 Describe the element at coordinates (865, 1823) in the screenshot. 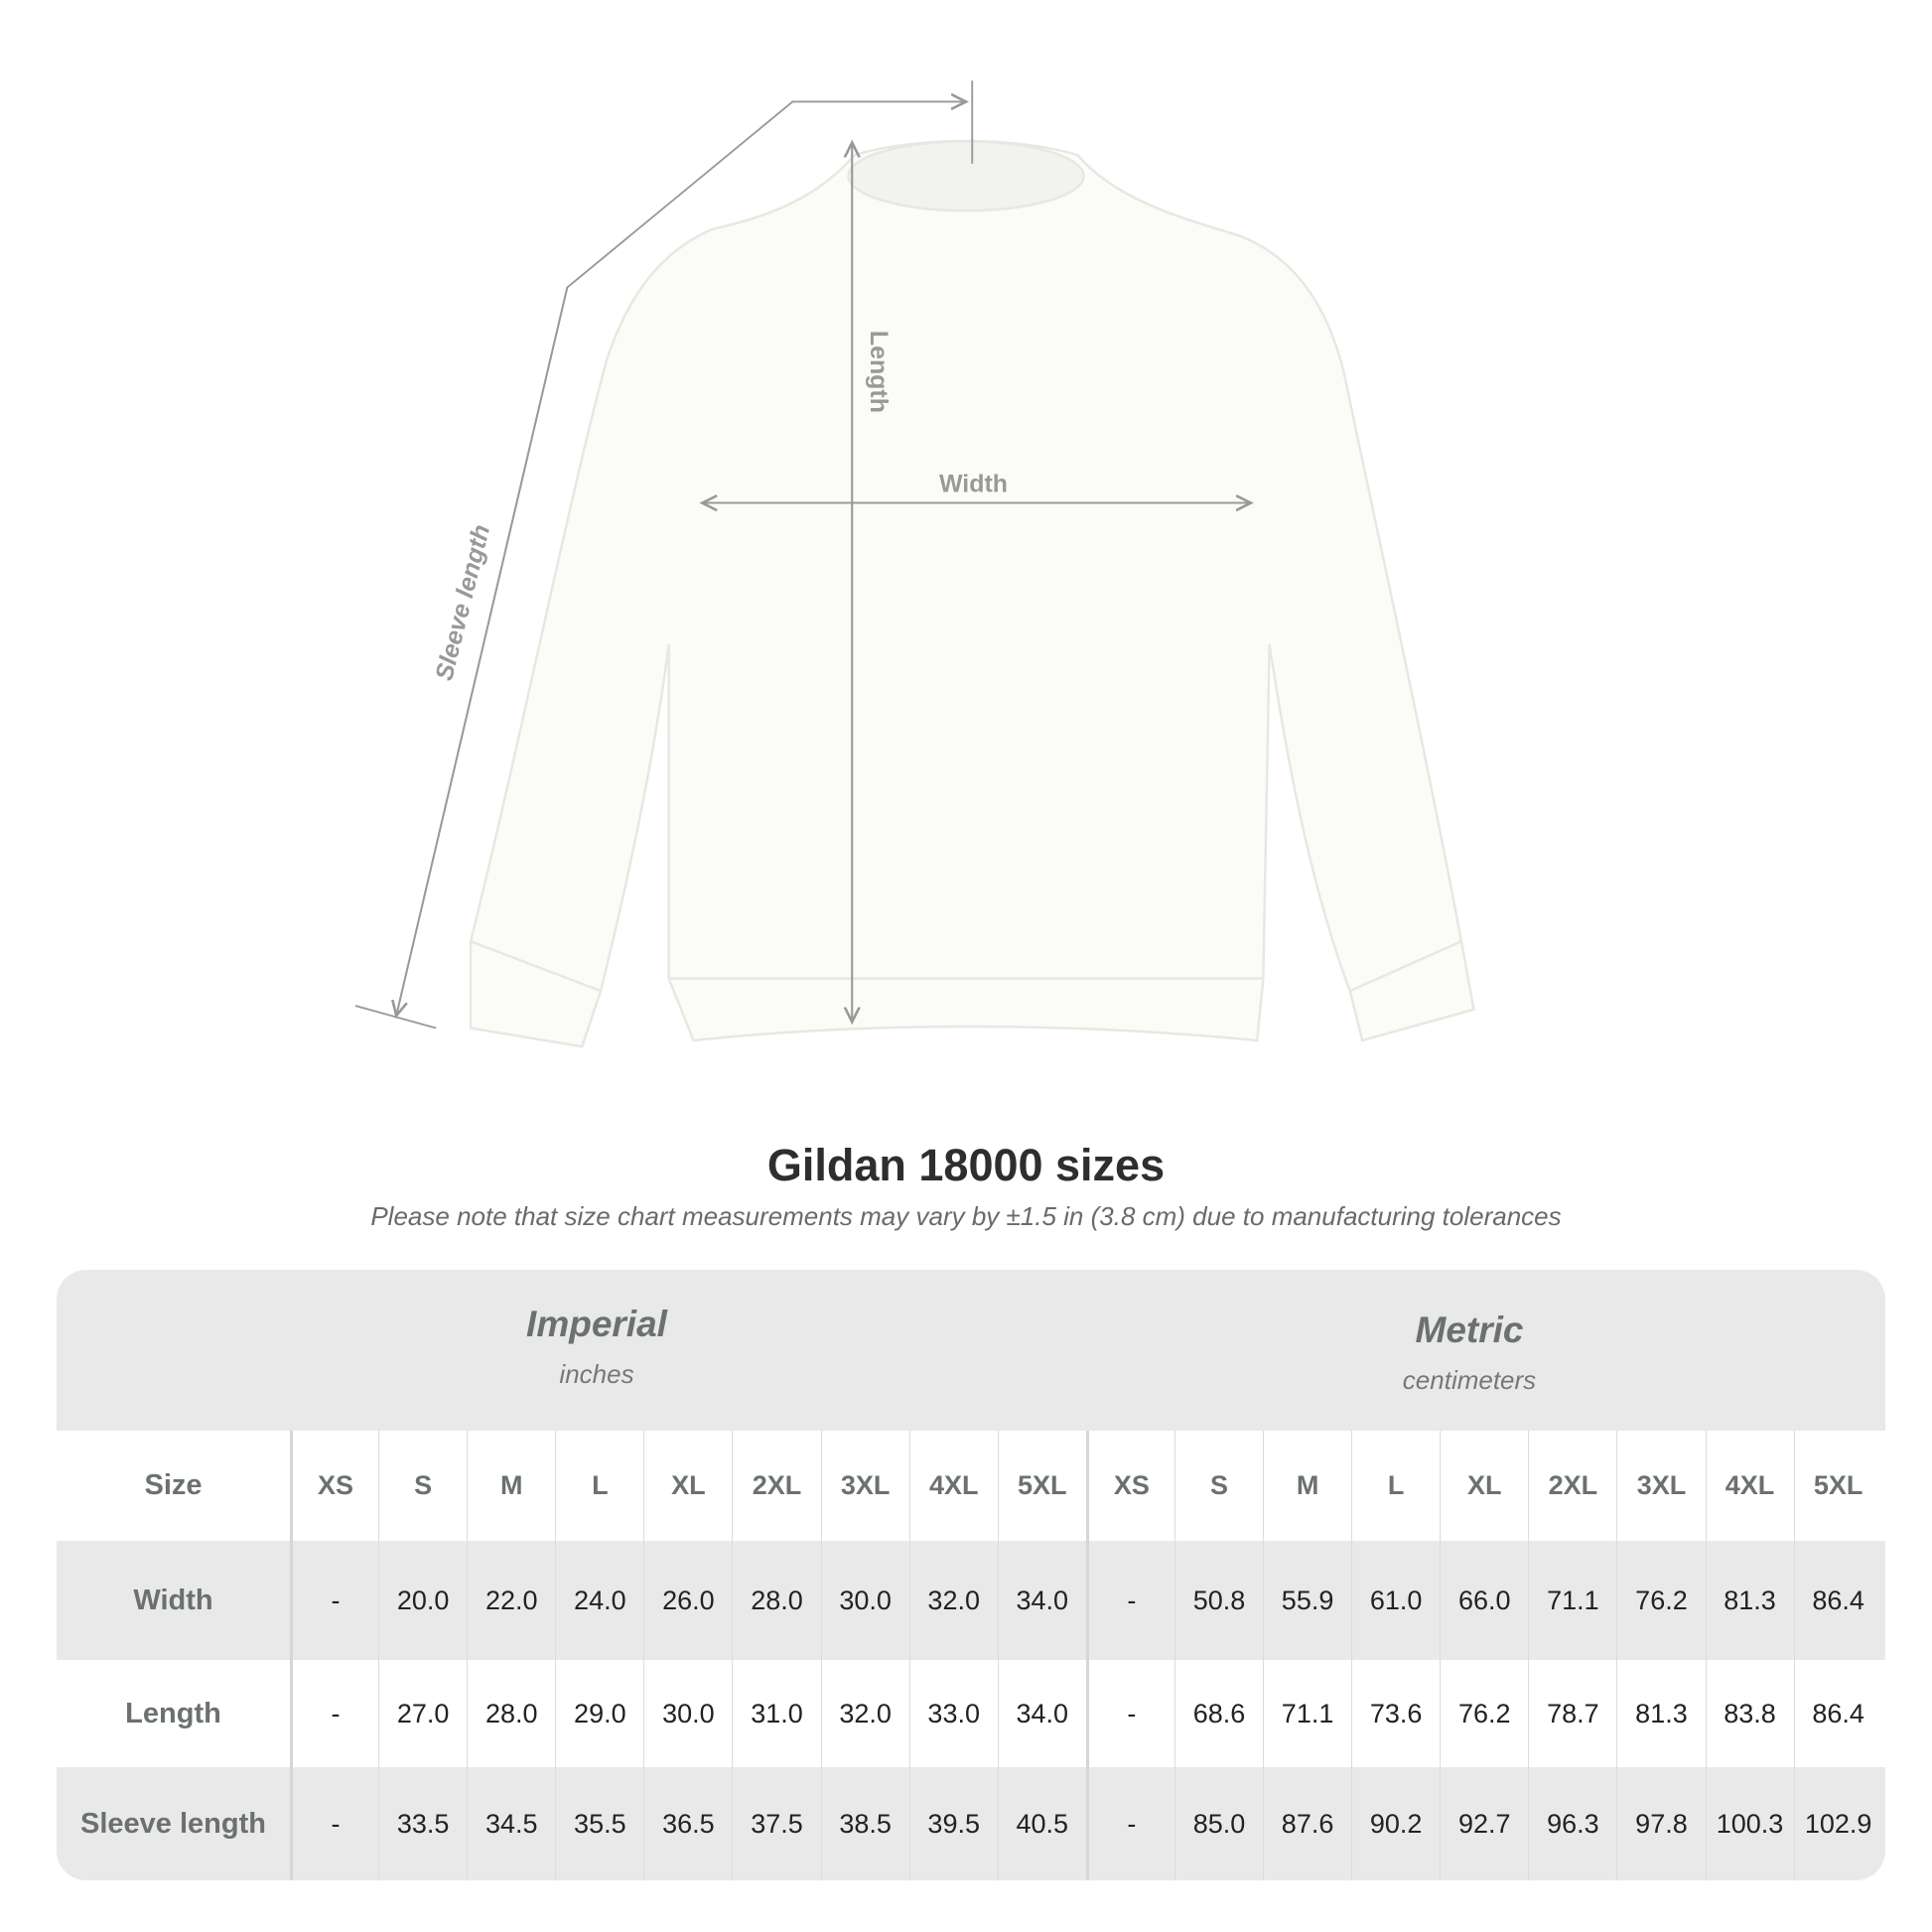

I see `table-cell: 38.5` at that location.